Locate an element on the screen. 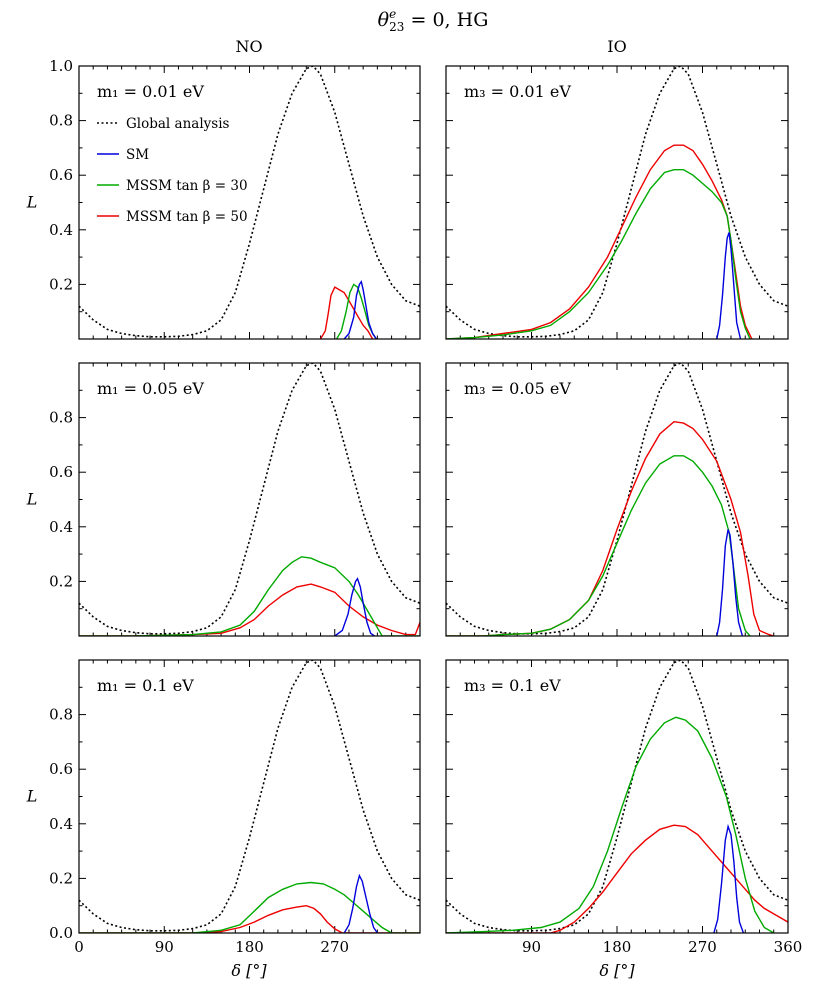  figure-title: θe 23 = 0, HG is located at coordinates (433, 20).